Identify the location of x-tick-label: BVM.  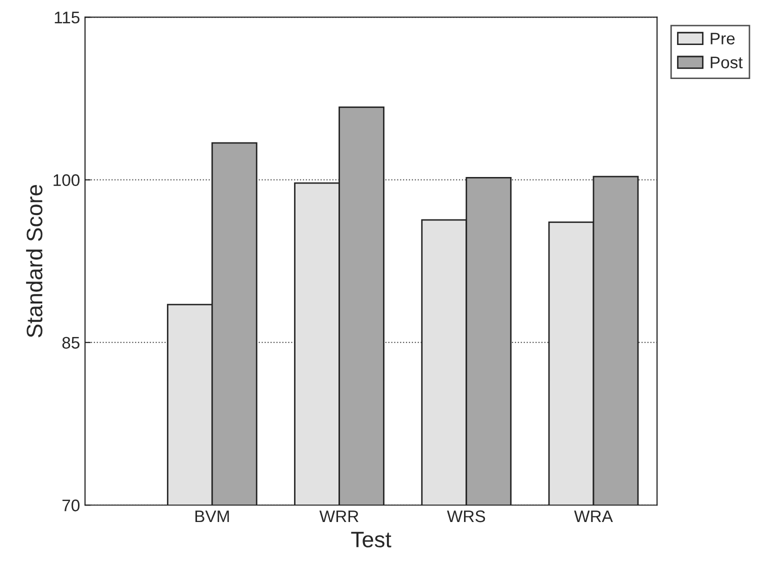
(212, 516).